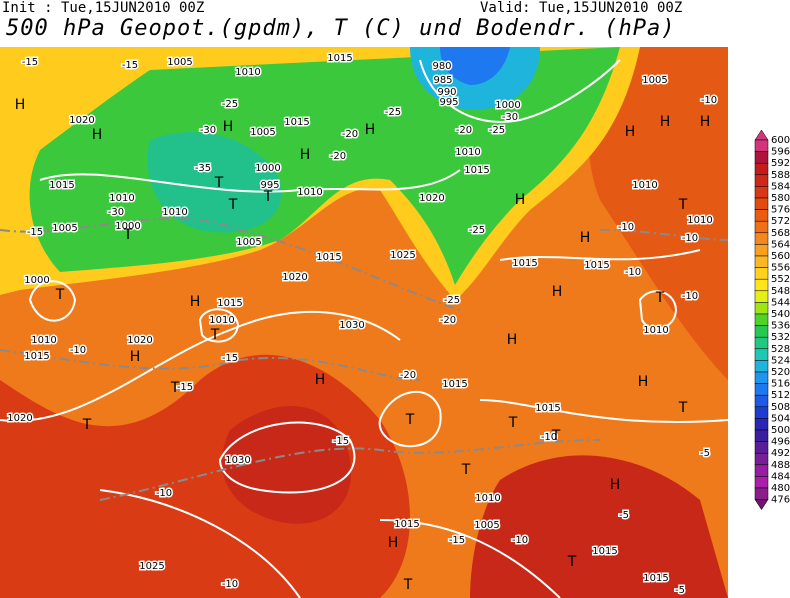 This screenshot has width=790, height=598. What do you see at coordinates (780, 418) in the screenshot?
I see `colorbar-label: 504` at bounding box center [780, 418].